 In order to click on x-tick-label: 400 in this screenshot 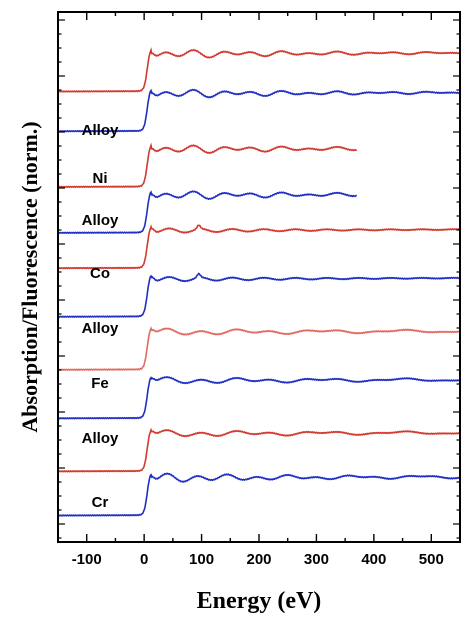, I will do `click(373, 559)`.